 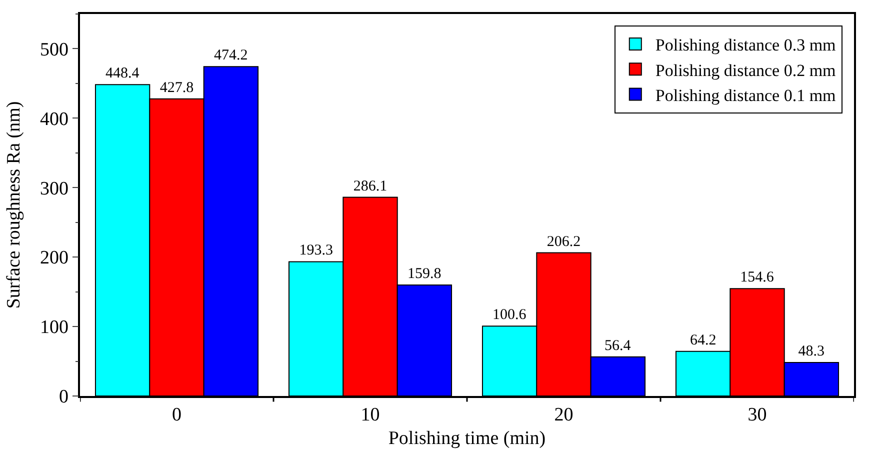 What do you see at coordinates (811, 351) in the screenshot?
I see `data-label: 48.3` at bounding box center [811, 351].